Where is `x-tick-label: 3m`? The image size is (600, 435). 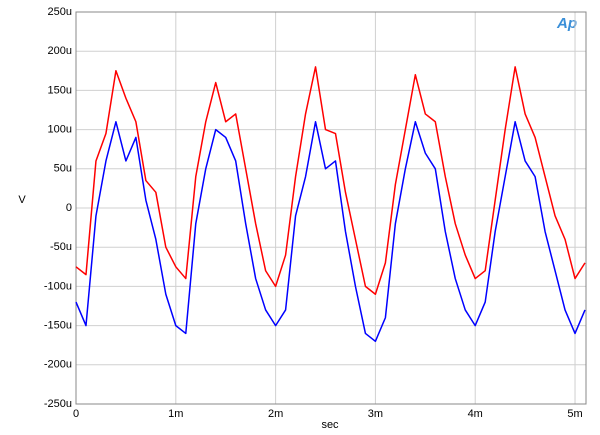 x-tick-label: 3m is located at coordinates (375, 414).